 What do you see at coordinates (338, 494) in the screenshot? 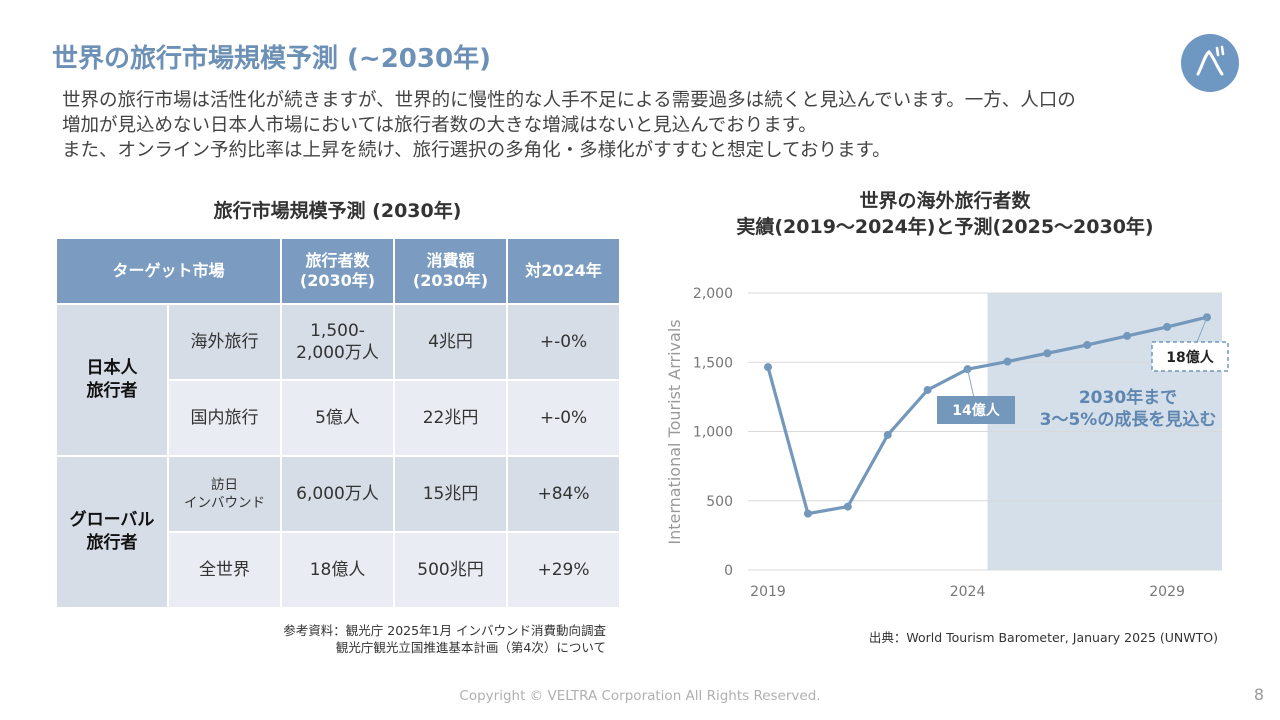
I see `travelers-cell: 6,000万人` at bounding box center [338, 494].